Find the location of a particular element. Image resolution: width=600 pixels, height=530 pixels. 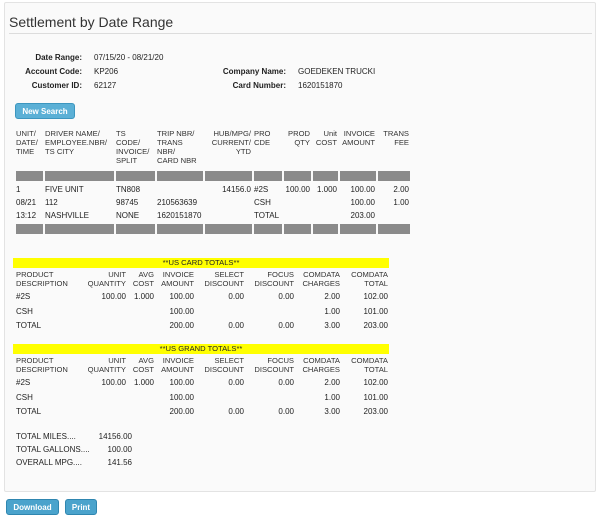

grand_totals-header-cell: AVG COST is located at coordinates (143, 365).